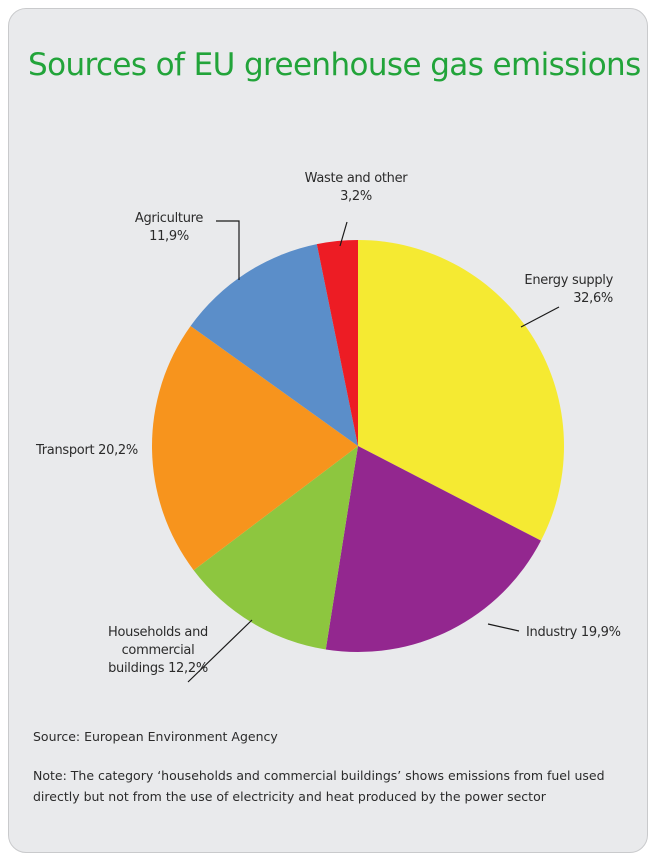  Describe the element at coordinates (356, 196) in the screenshot. I see `slice-label-line: 3,2%` at that location.